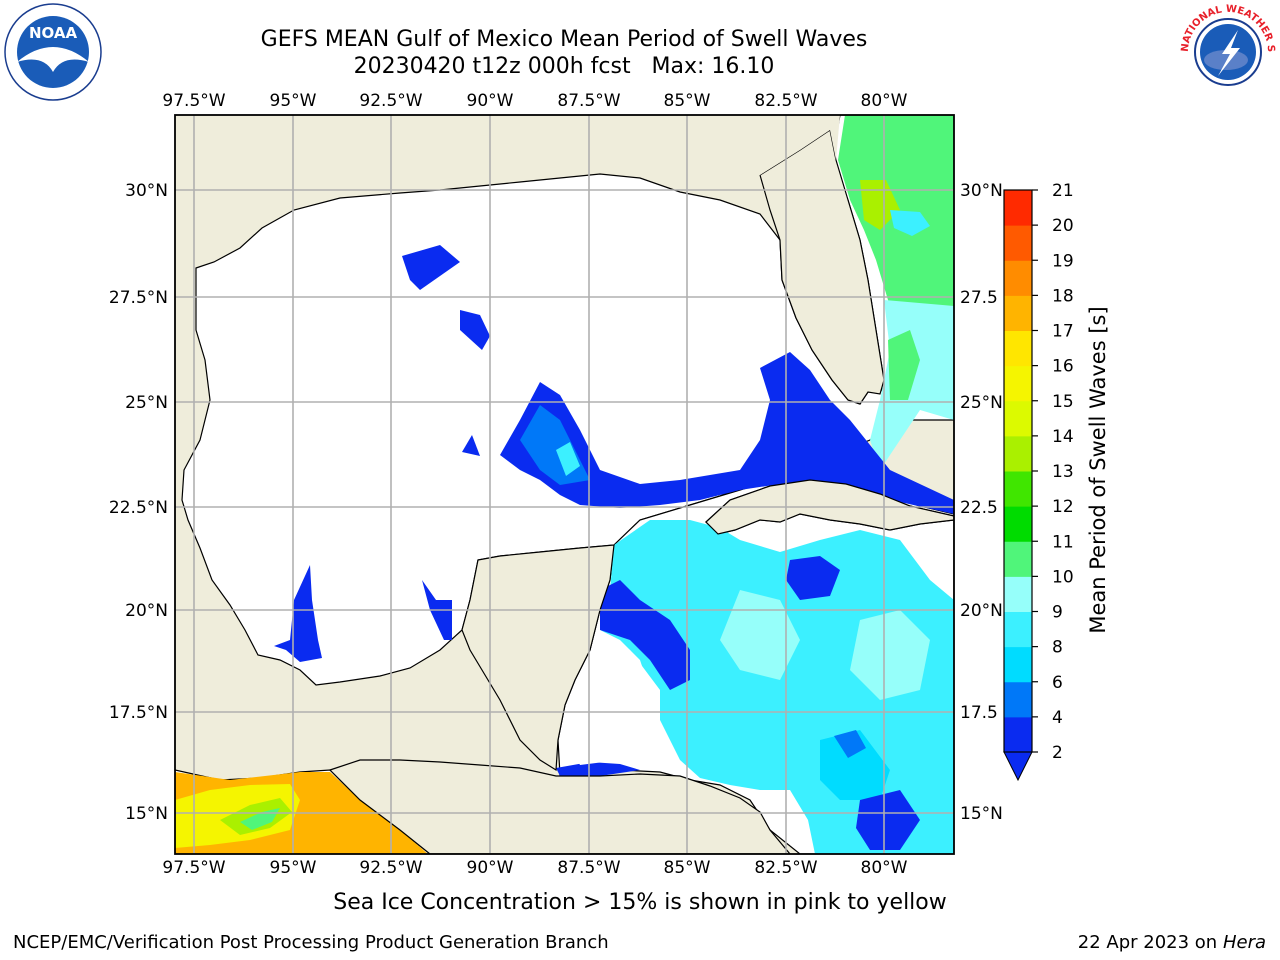  I want to click on atlantic-swell-cyan, so click(910, 223).